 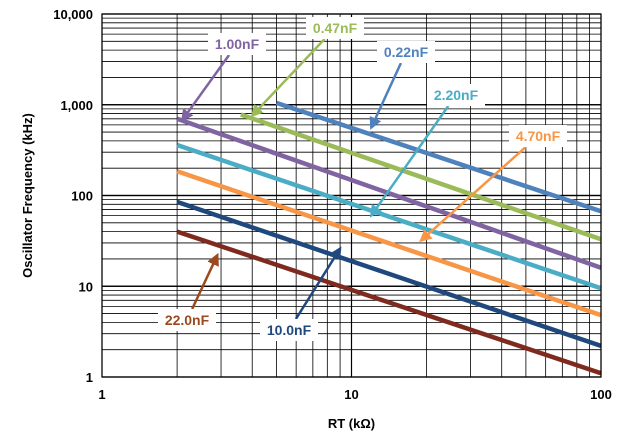 I want to click on annotation-label: 1.00nF, so click(x=237, y=44).